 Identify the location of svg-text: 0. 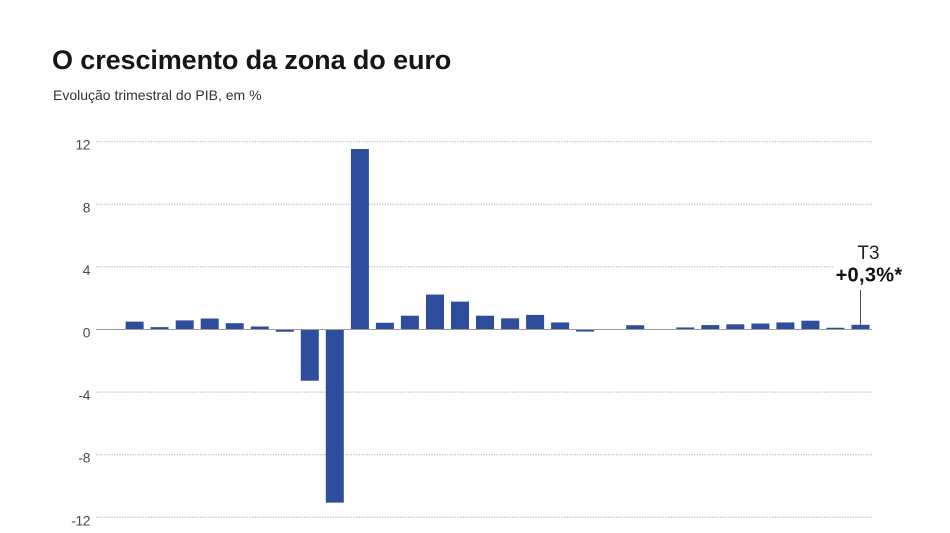
(87, 333).